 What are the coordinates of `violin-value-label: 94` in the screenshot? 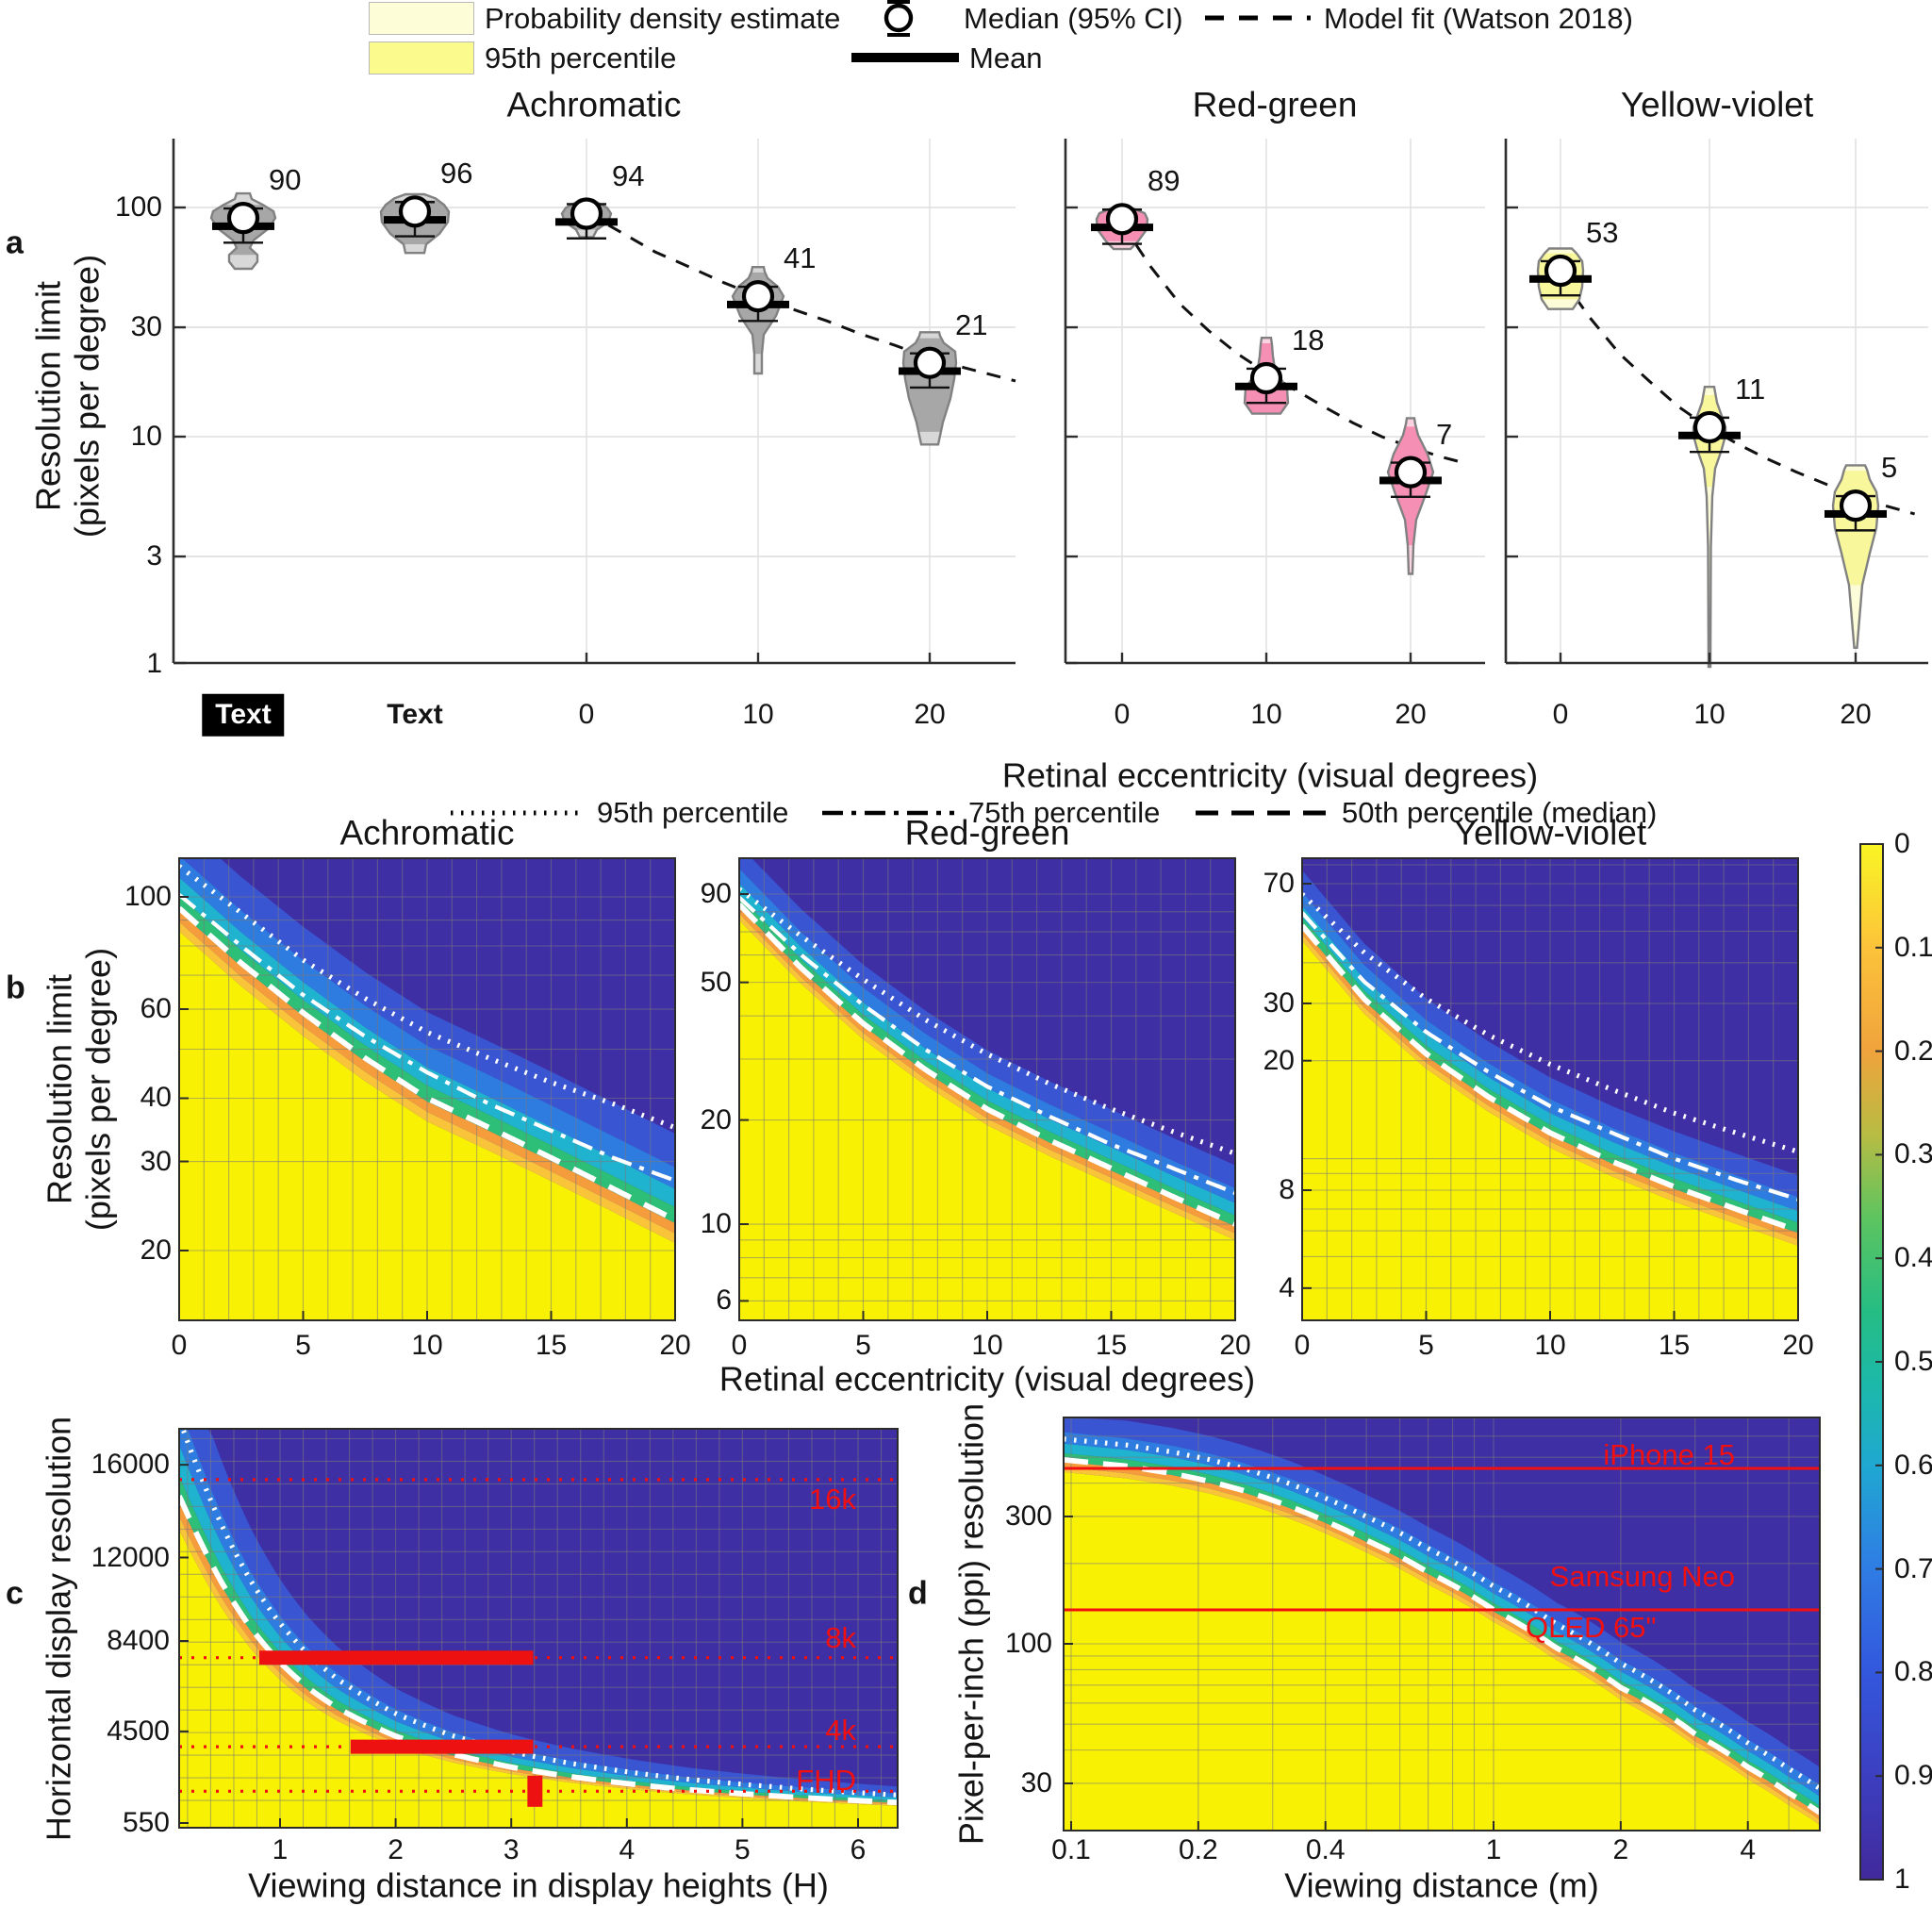 It's located at (628, 175).